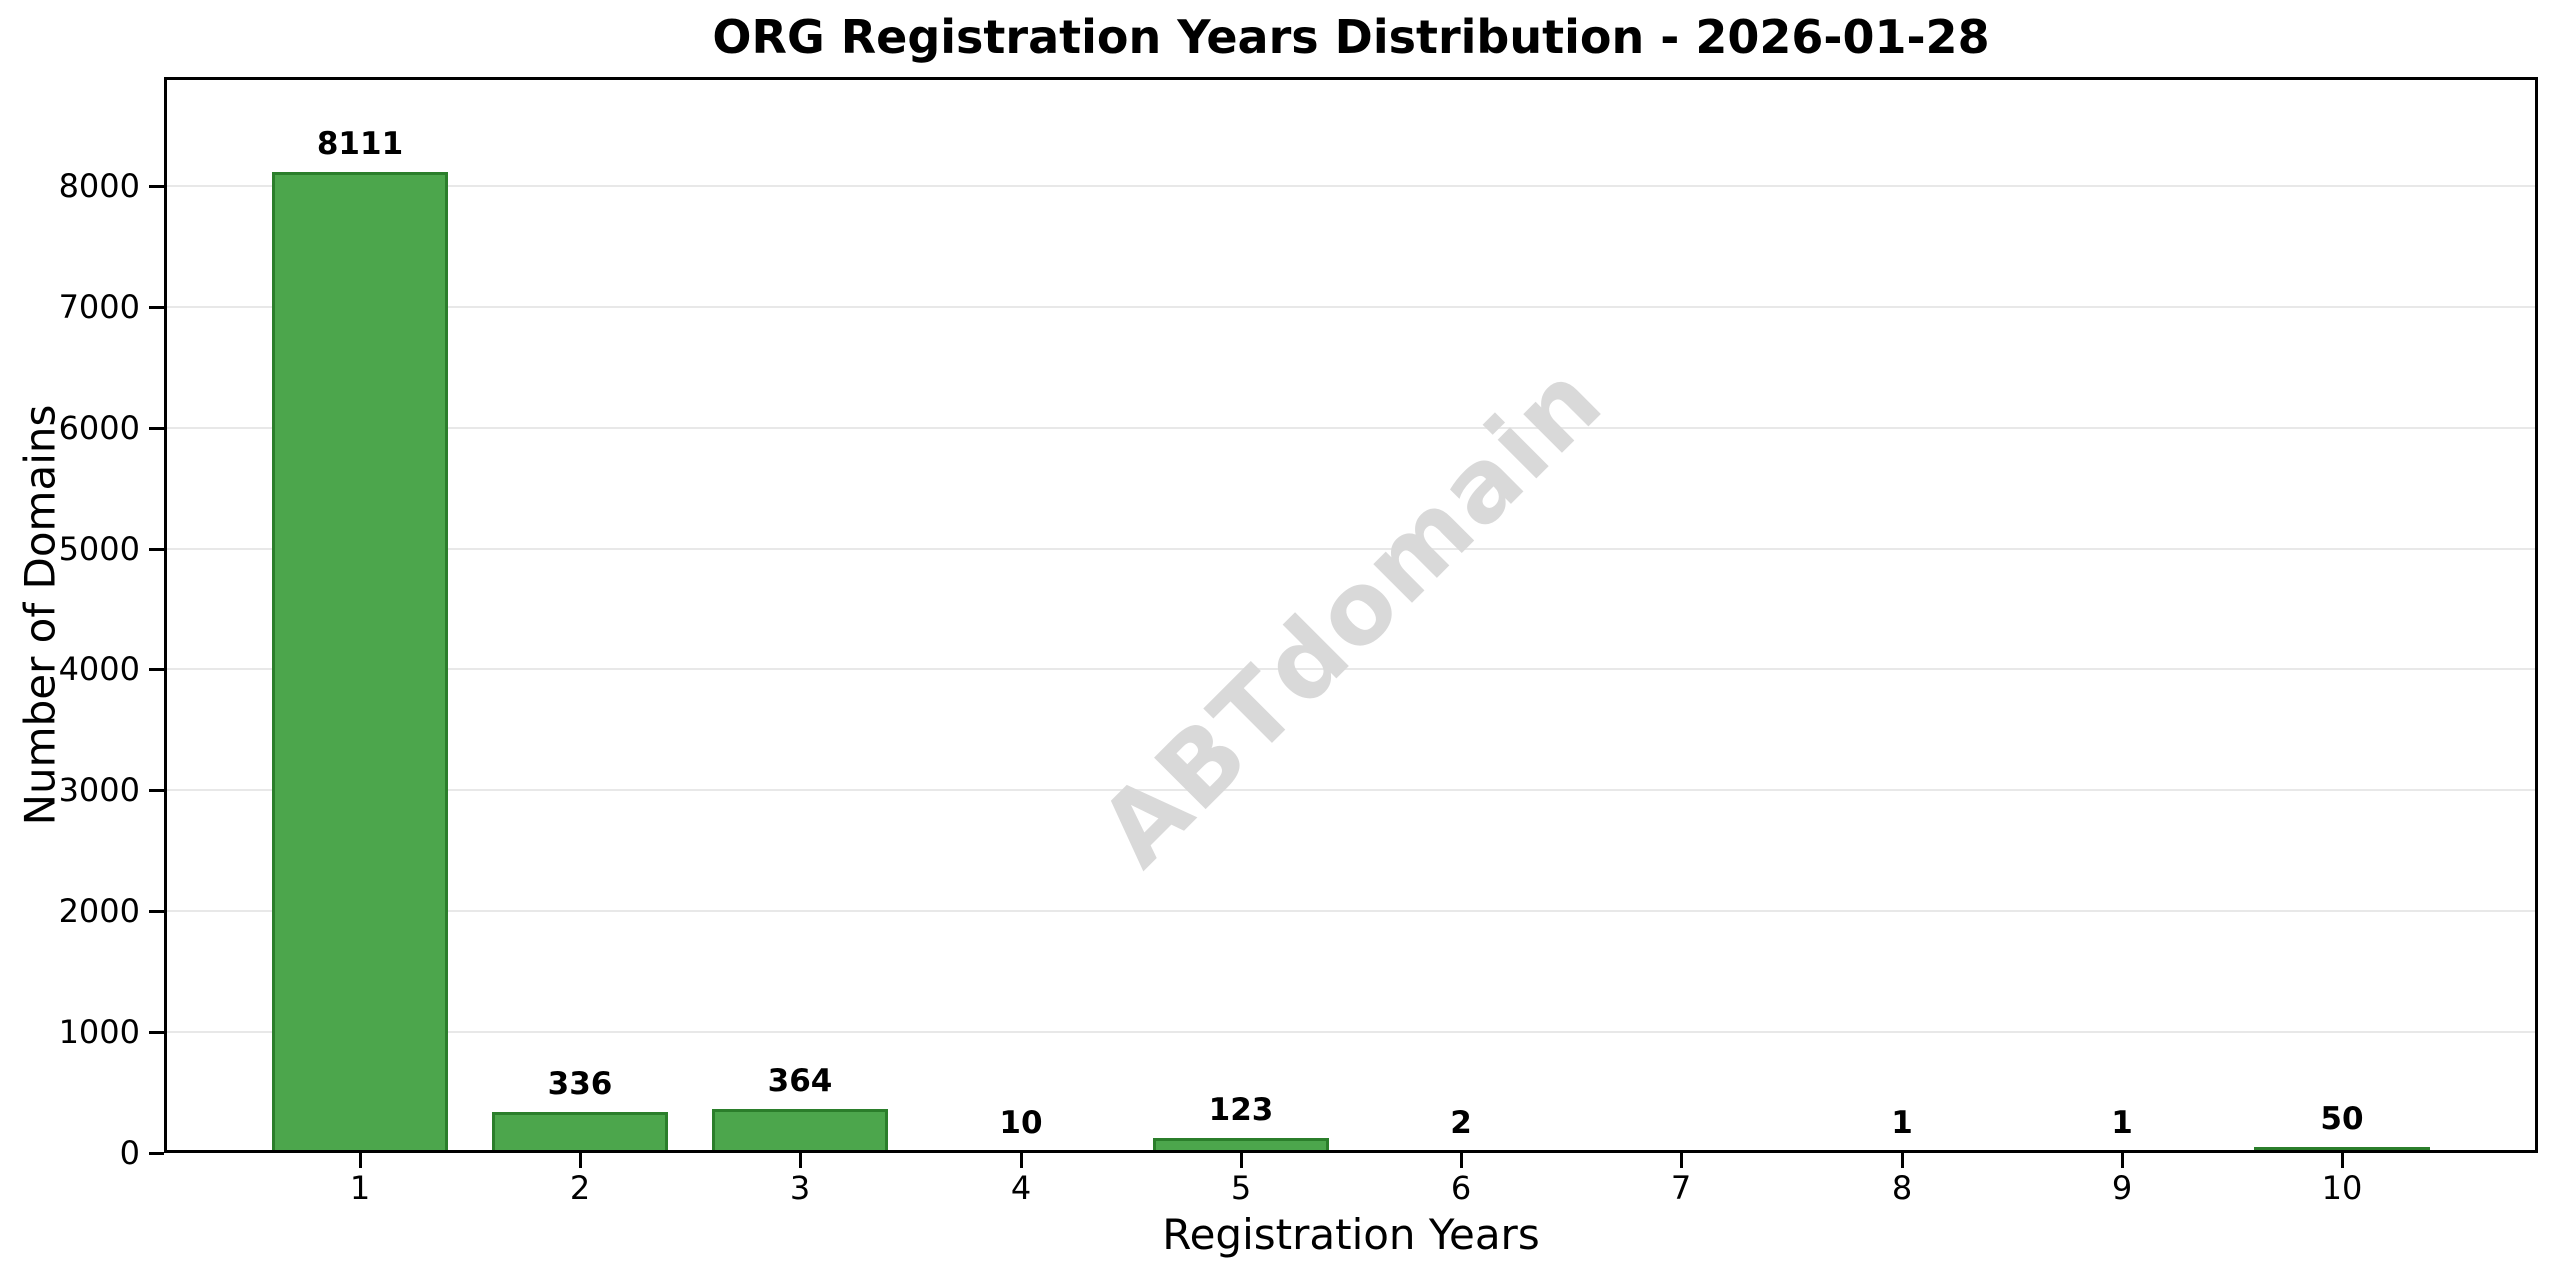 The height and width of the screenshot is (1271, 2560). I want to click on x-tick-label: 7, so click(1681, 1188).